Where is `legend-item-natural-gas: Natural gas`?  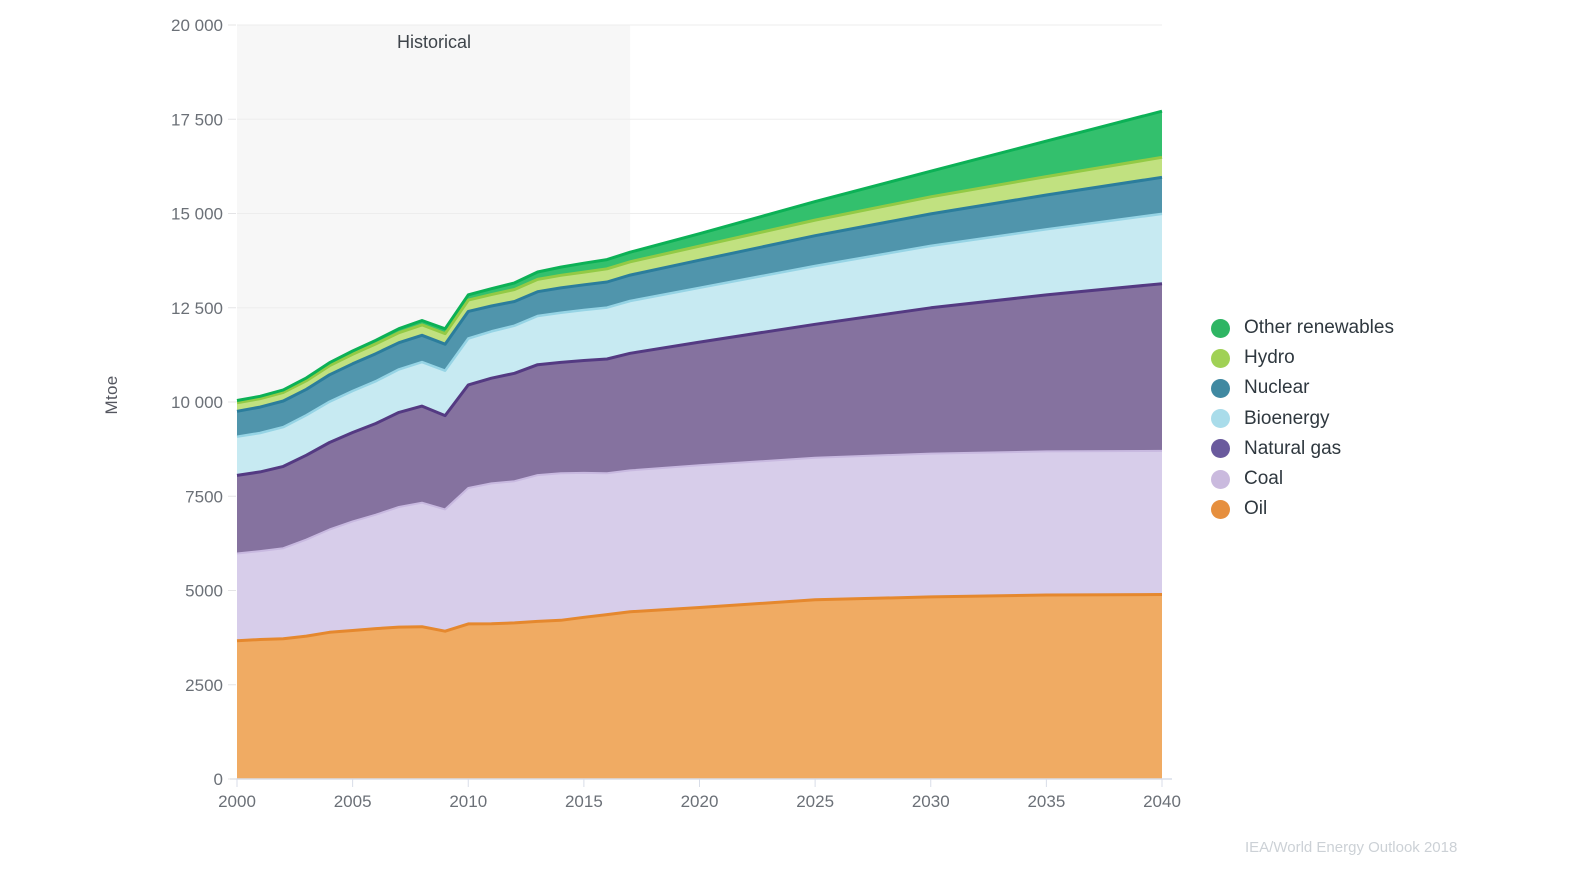 legend-item-natural-gas: Natural gas is located at coordinates (1302, 449).